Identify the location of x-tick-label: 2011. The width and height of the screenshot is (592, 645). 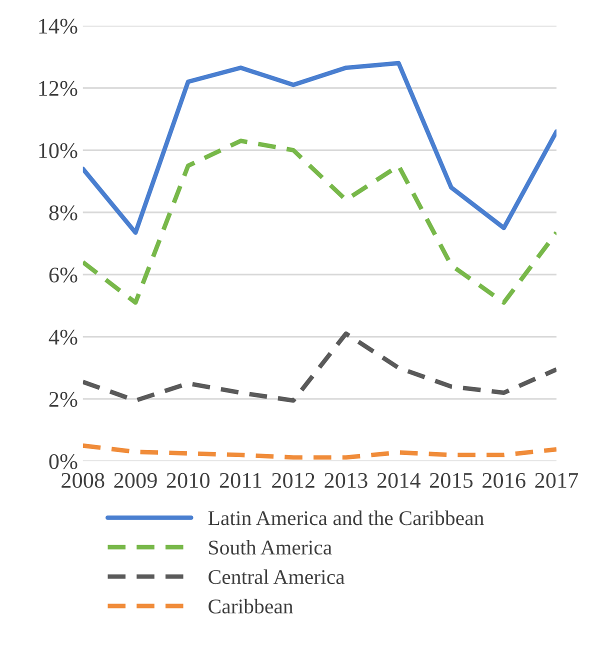
(241, 480).